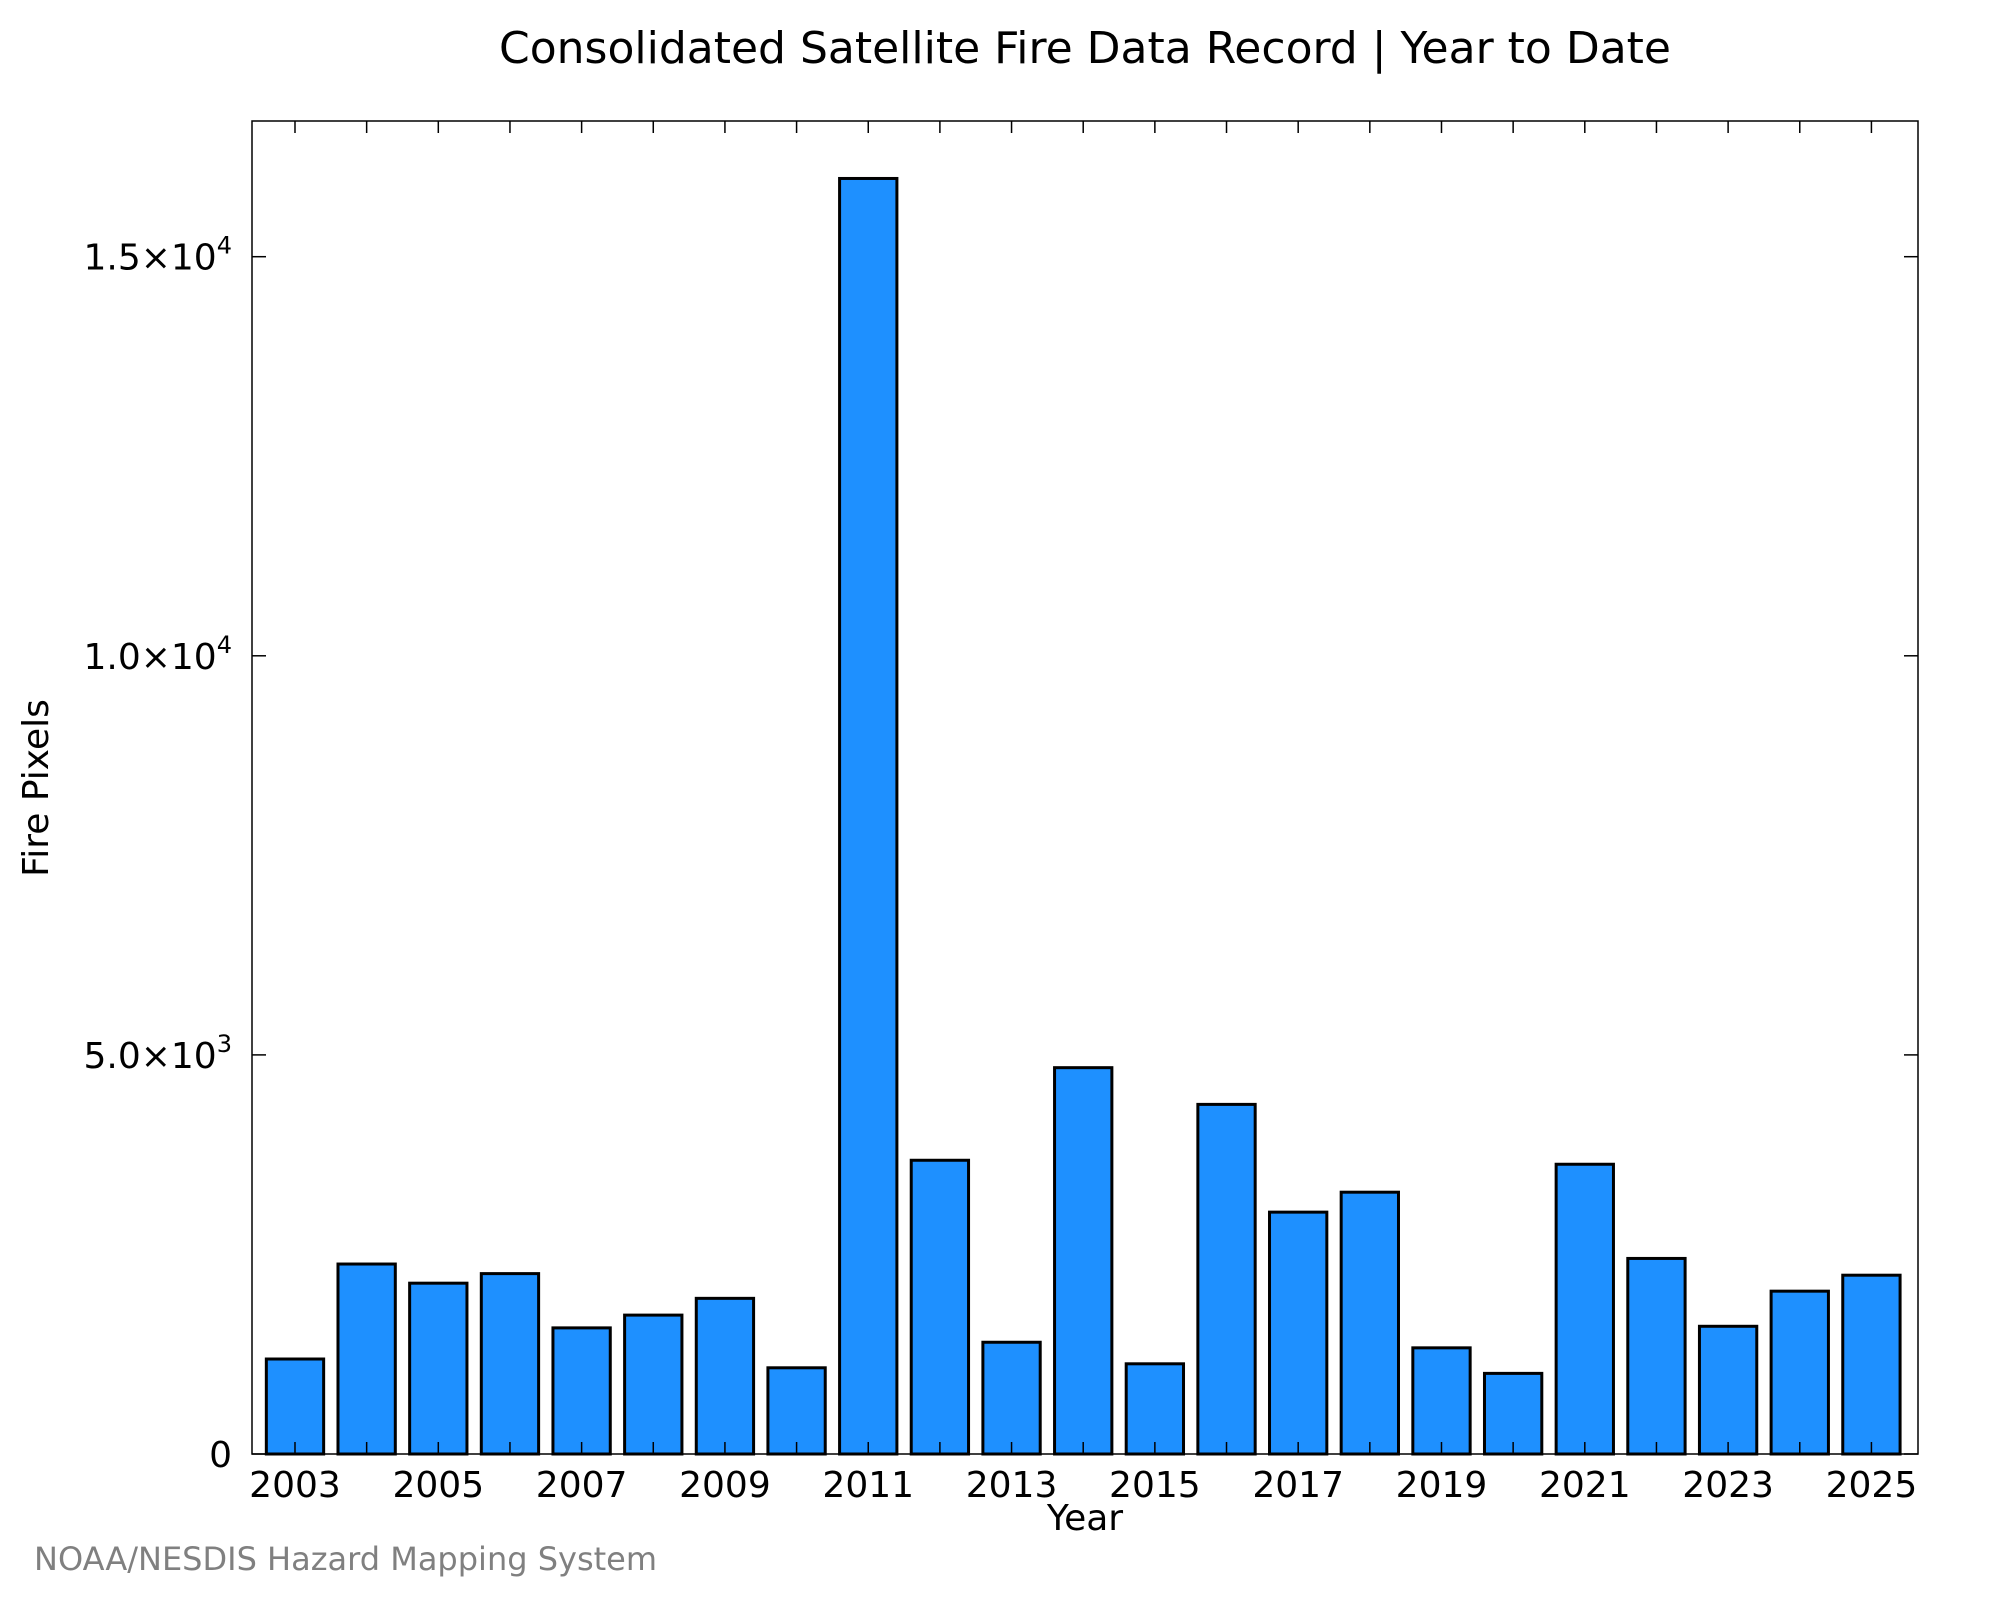  What do you see at coordinates (1584, 1309) in the screenshot?
I see `bar-2021` at bounding box center [1584, 1309].